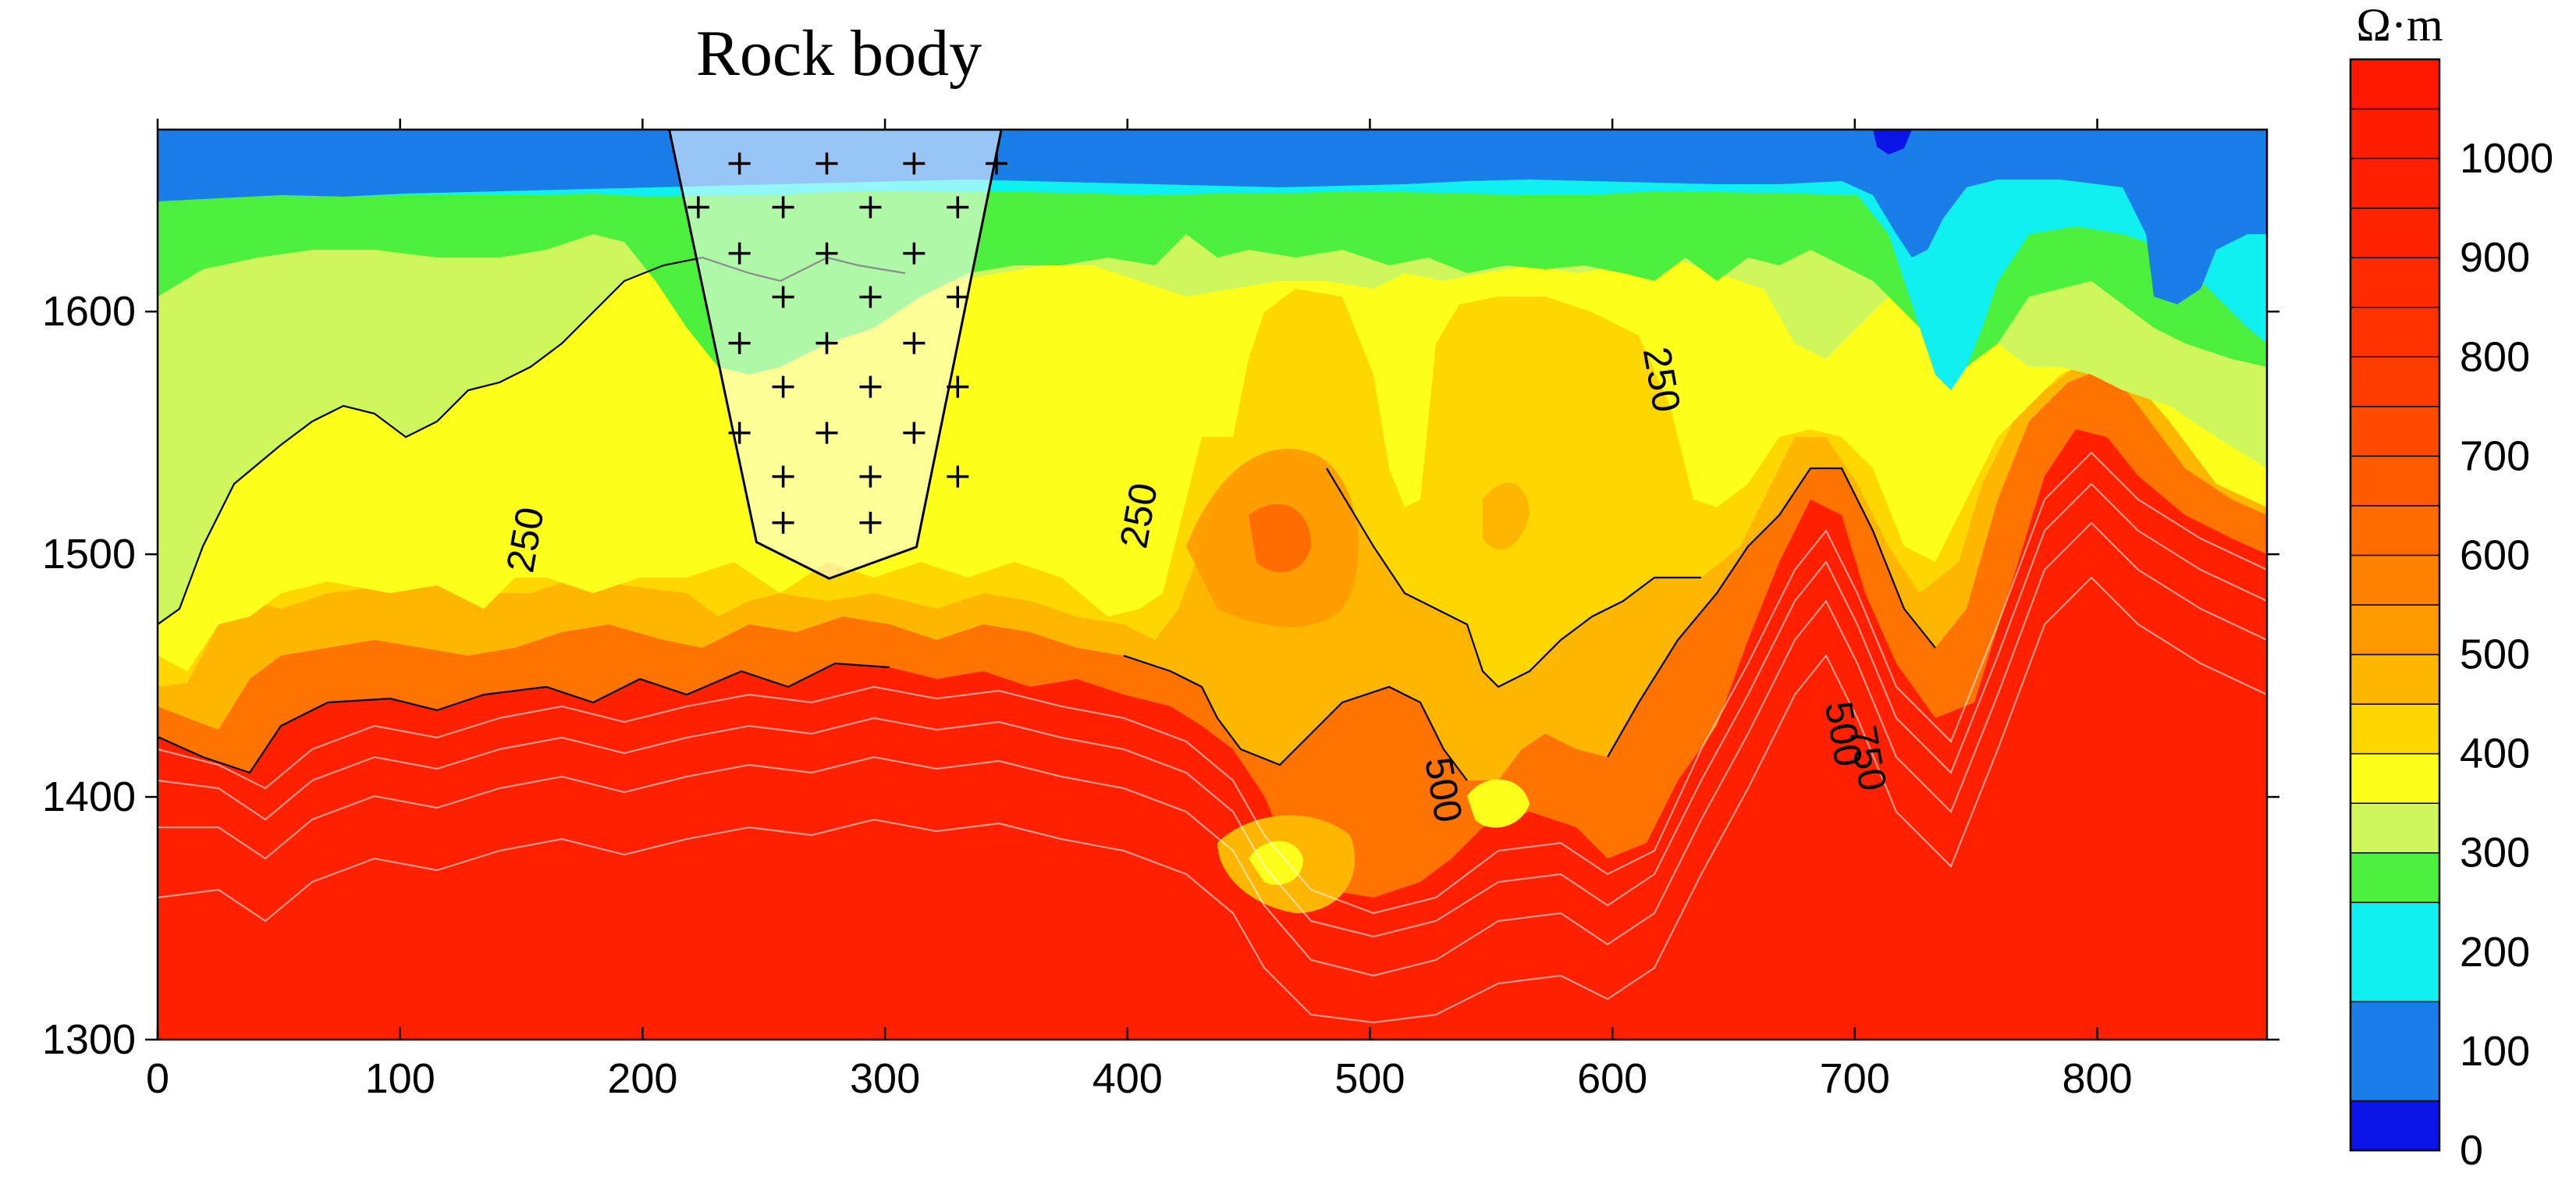 The width and height of the screenshot is (2576, 1184). What do you see at coordinates (2495, 1051) in the screenshot?
I see `colorbar-tick-label: 100` at bounding box center [2495, 1051].